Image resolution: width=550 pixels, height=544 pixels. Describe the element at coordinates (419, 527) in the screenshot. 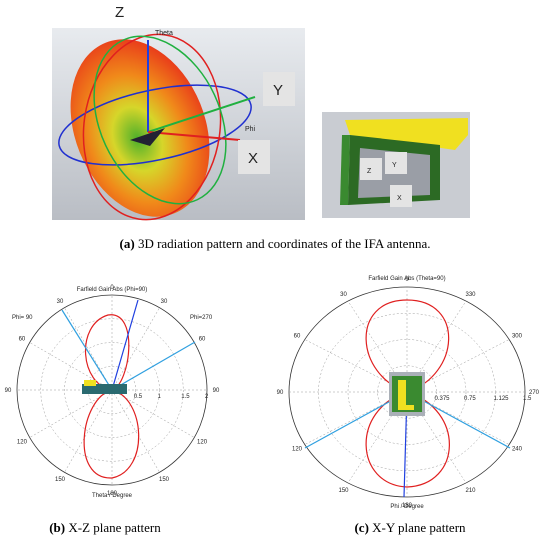

I see `caption-text: X-Y plane pattern` at that location.